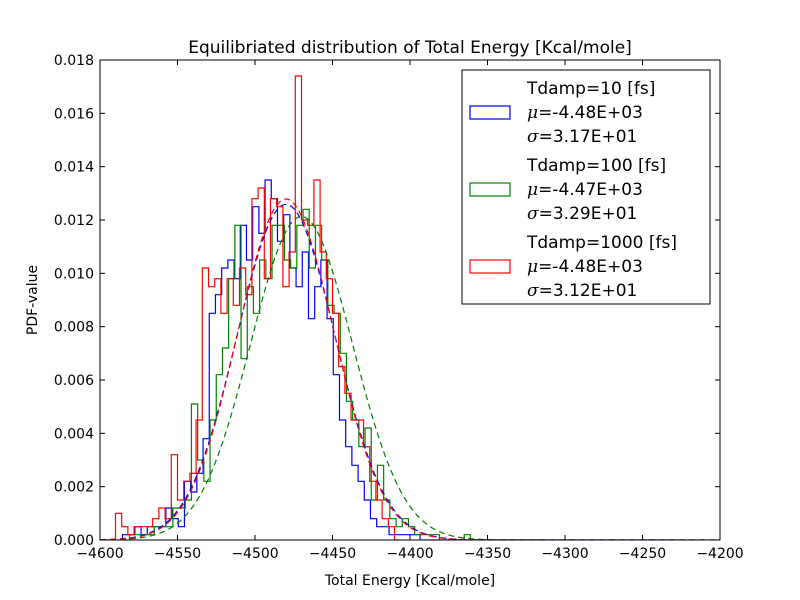 This screenshot has width=800, height=600. I want to click on x-tick-label: −4600, so click(99, 554).